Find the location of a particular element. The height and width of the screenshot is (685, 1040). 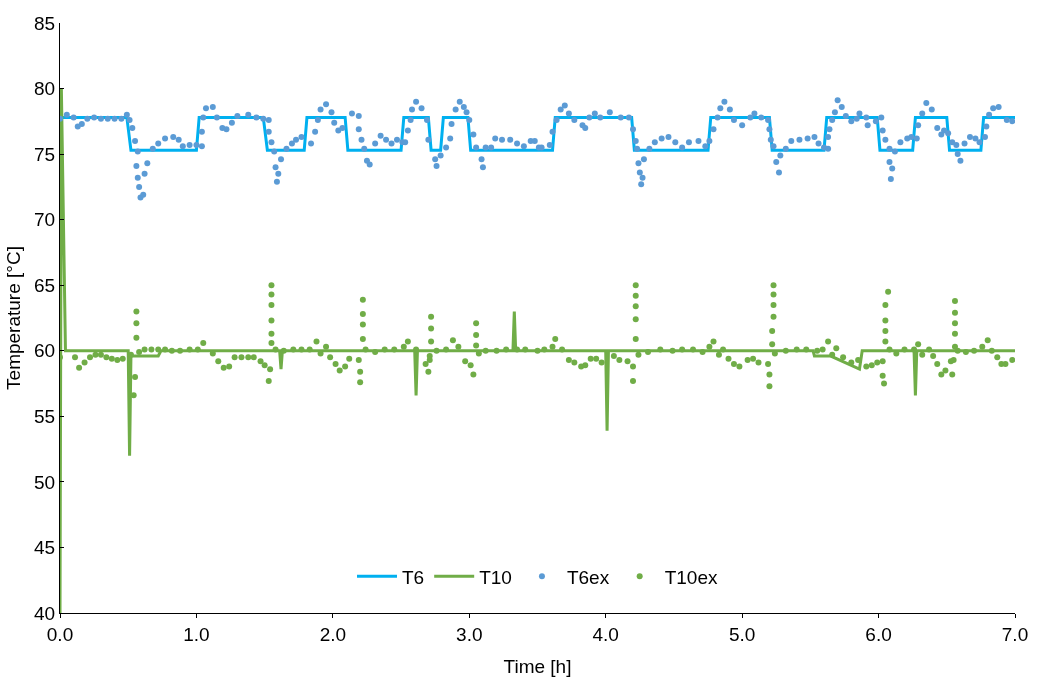

x-tick-label: 5.0 is located at coordinates (742, 634).